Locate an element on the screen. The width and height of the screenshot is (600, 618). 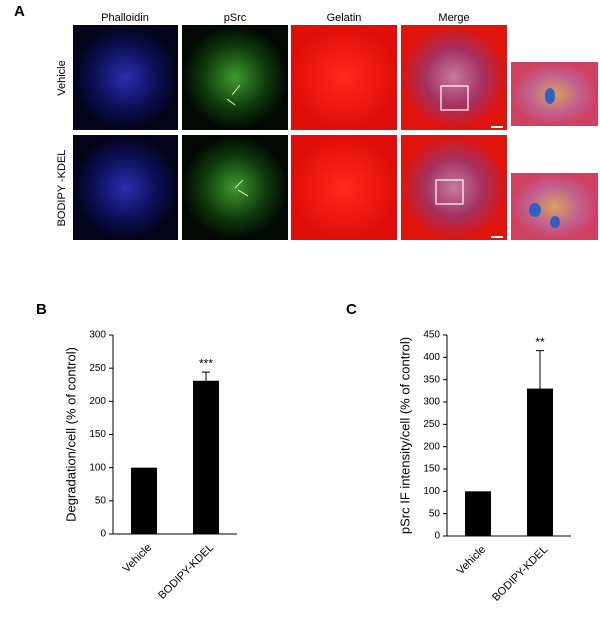
panel-letter: B is located at coordinates (41, 309).